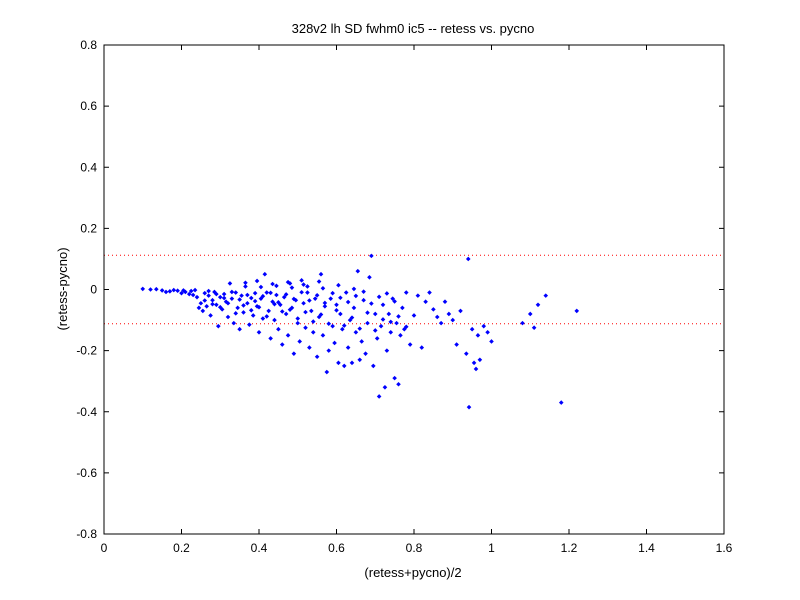 The height and width of the screenshot is (600, 800). What do you see at coordinates (491, 548) in the screenshot?
I see `x-tick-label: 1` at bounding box center [491, 548].